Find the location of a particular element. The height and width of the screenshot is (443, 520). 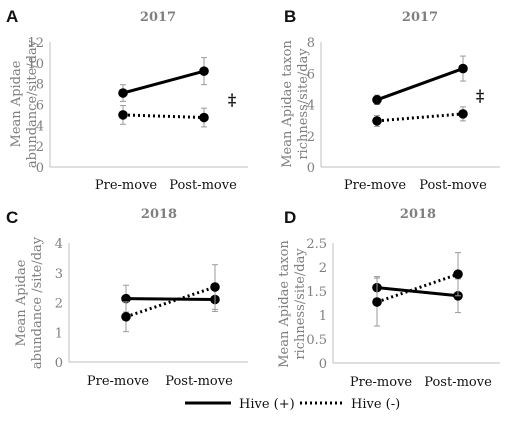

y-tick-label: 1.5 is located at coordinates (316, 292).